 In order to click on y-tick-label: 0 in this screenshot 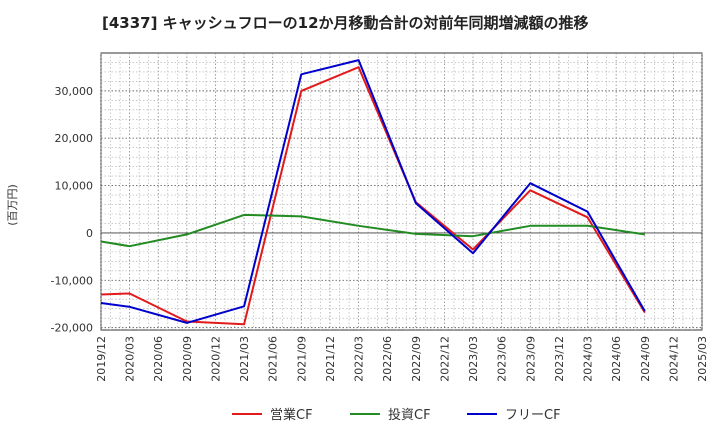, I will do `click(89, 233)`.